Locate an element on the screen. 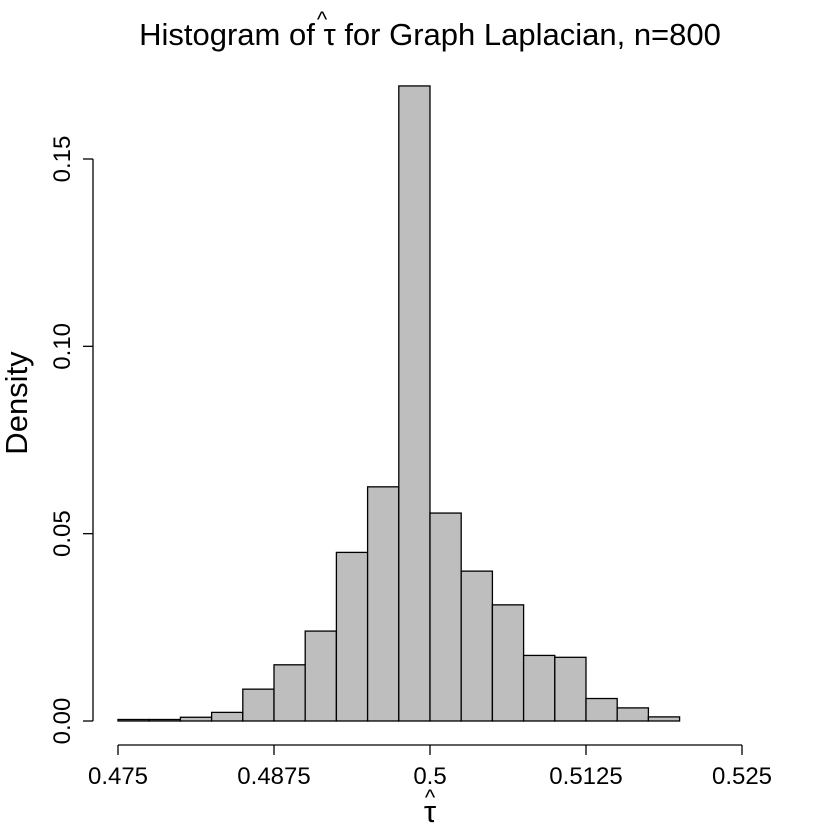 The height and width of the screenshot is (830, 830). x-tick-label: 0.5125 is located at coordinates (585, 776).